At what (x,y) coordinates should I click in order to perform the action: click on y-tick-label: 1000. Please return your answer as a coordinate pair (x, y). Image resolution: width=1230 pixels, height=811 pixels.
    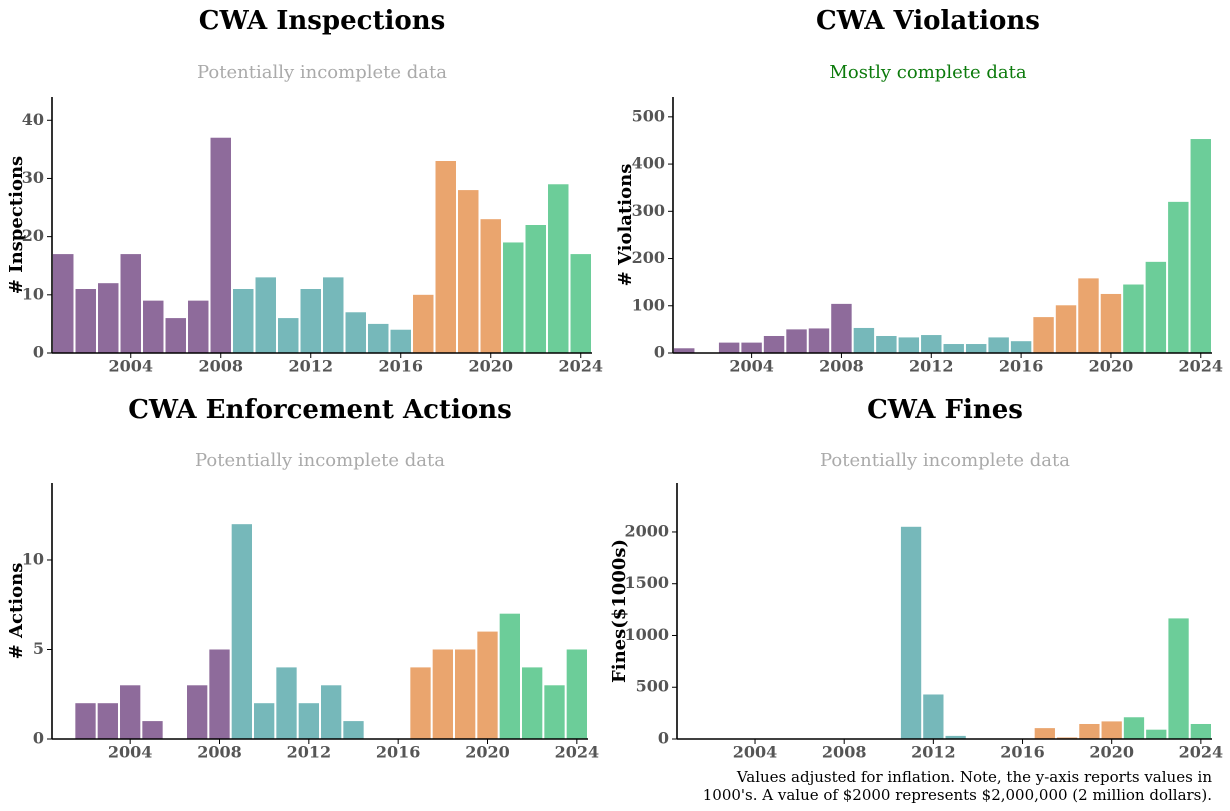
    Looking at the image, I should click on (646, 634).